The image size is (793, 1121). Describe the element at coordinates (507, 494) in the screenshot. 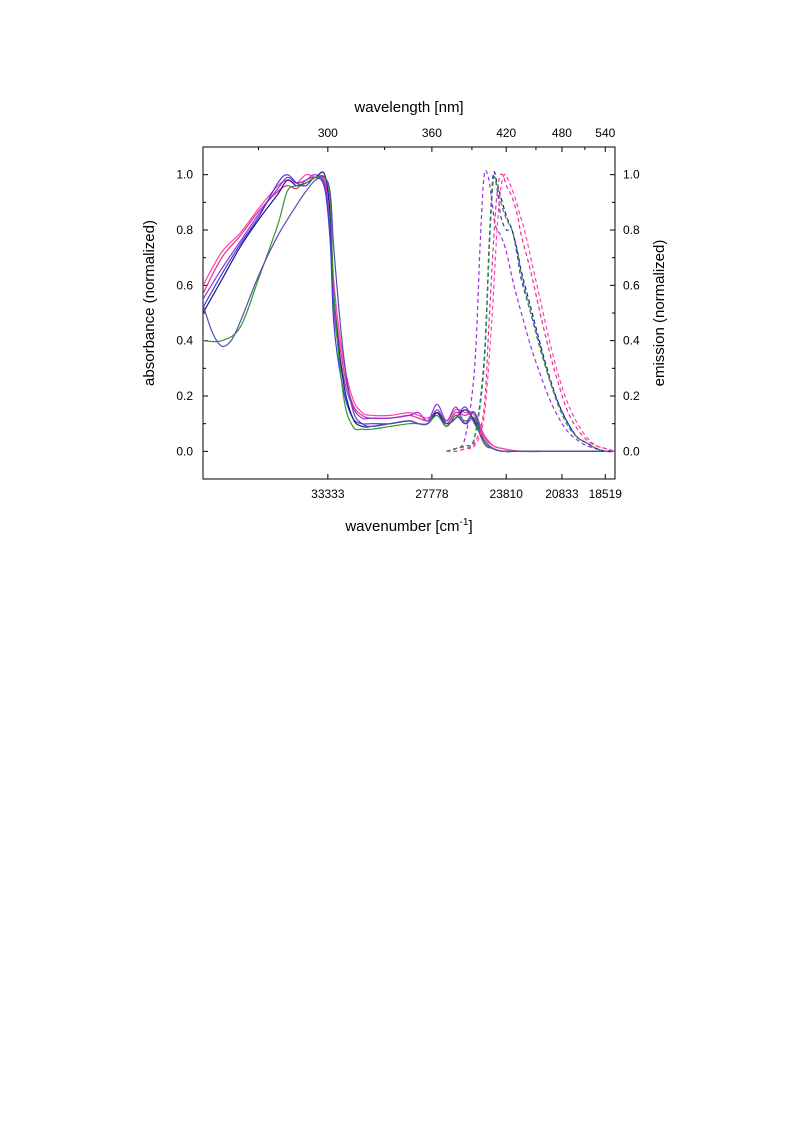

I see `bottom-x-tick-label: 23810` at that location.